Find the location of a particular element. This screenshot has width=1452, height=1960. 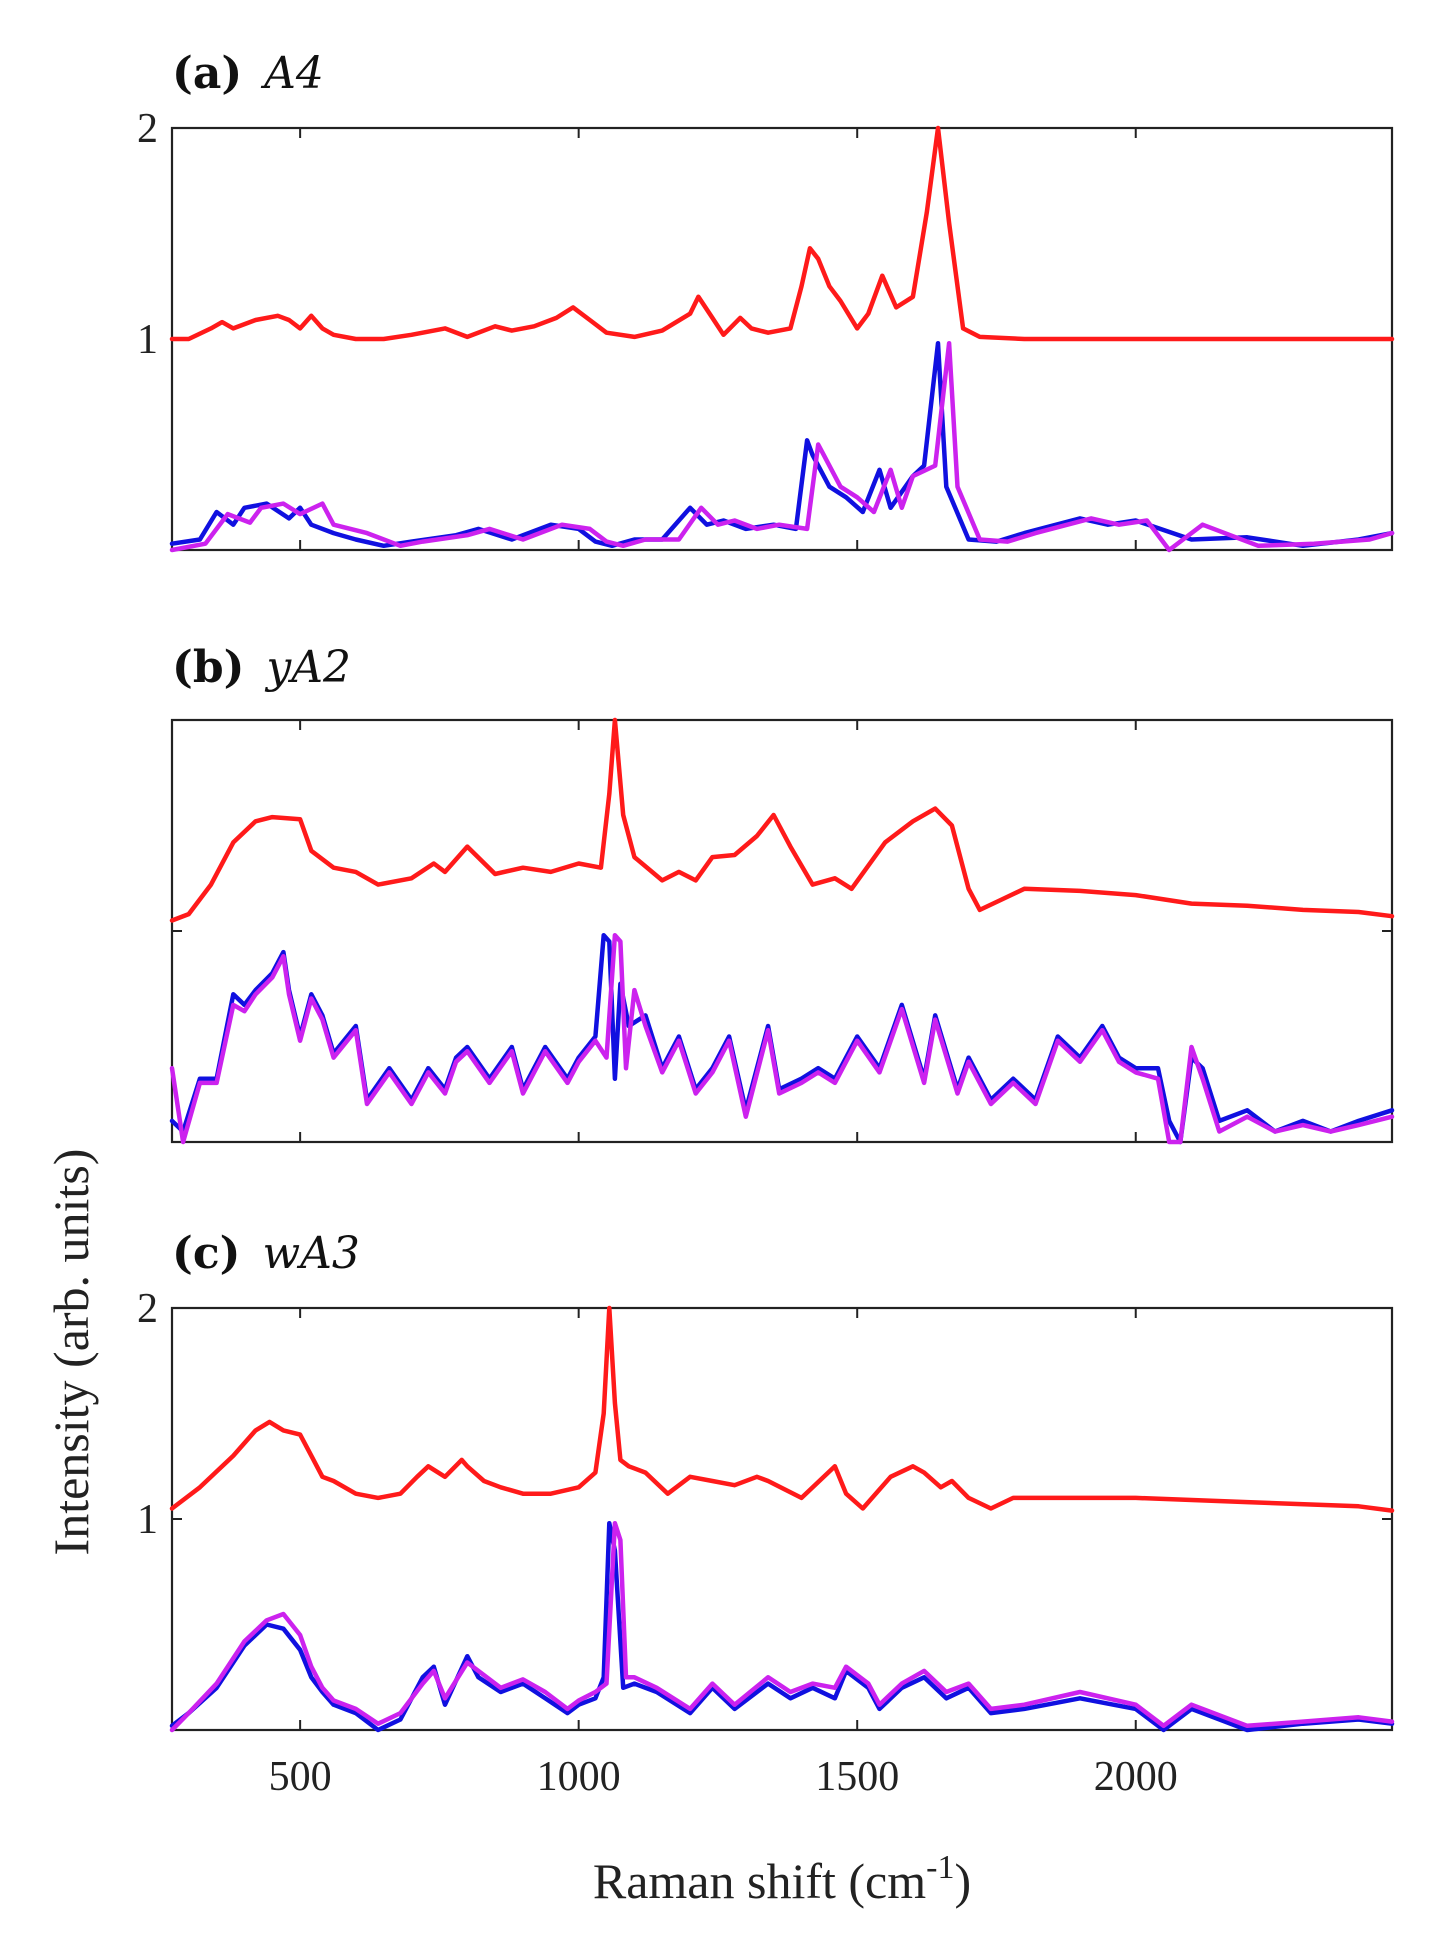

panel-a-ytick-2: 2 is located at coordinates (147, 129).